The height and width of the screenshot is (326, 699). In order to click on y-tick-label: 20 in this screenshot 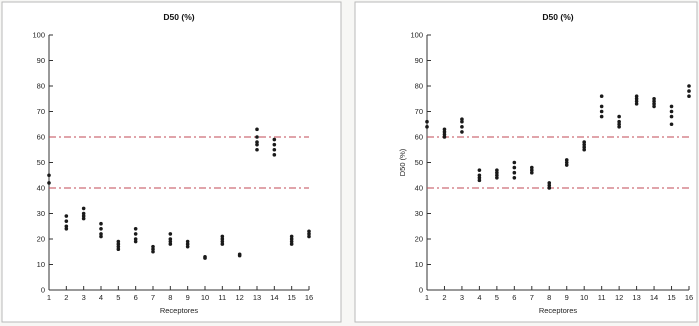, I will do `click(41, 239)`.